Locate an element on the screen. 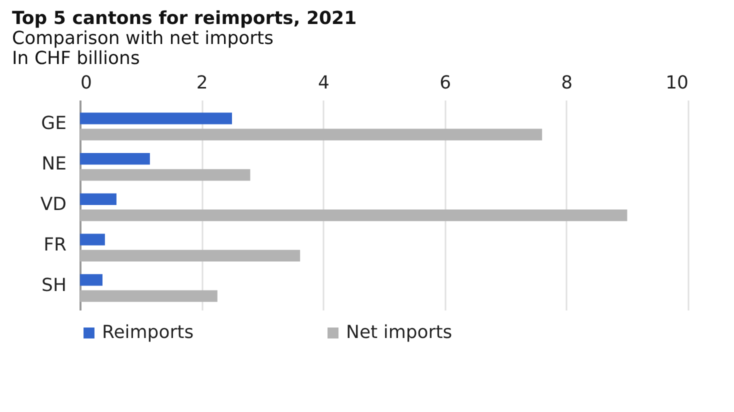 The height and width of the screenshot is (412, 734). y-tick-label: SH is located at coordinates (54, 285).